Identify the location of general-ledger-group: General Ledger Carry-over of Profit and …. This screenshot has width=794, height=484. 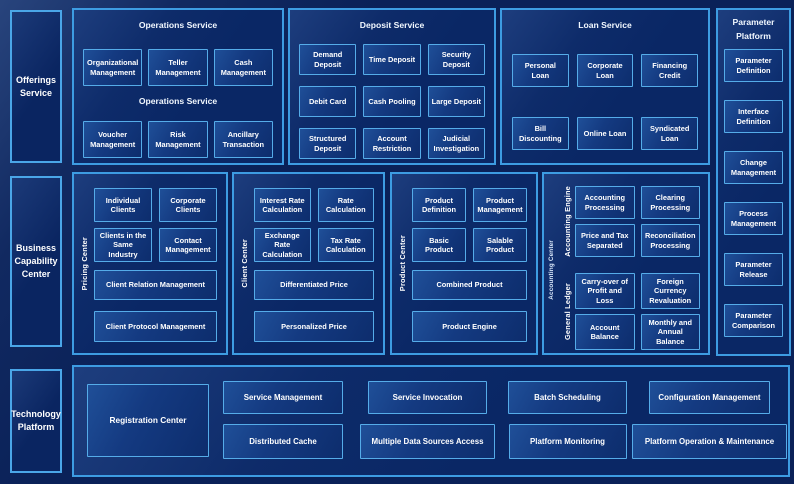
(629, 311).